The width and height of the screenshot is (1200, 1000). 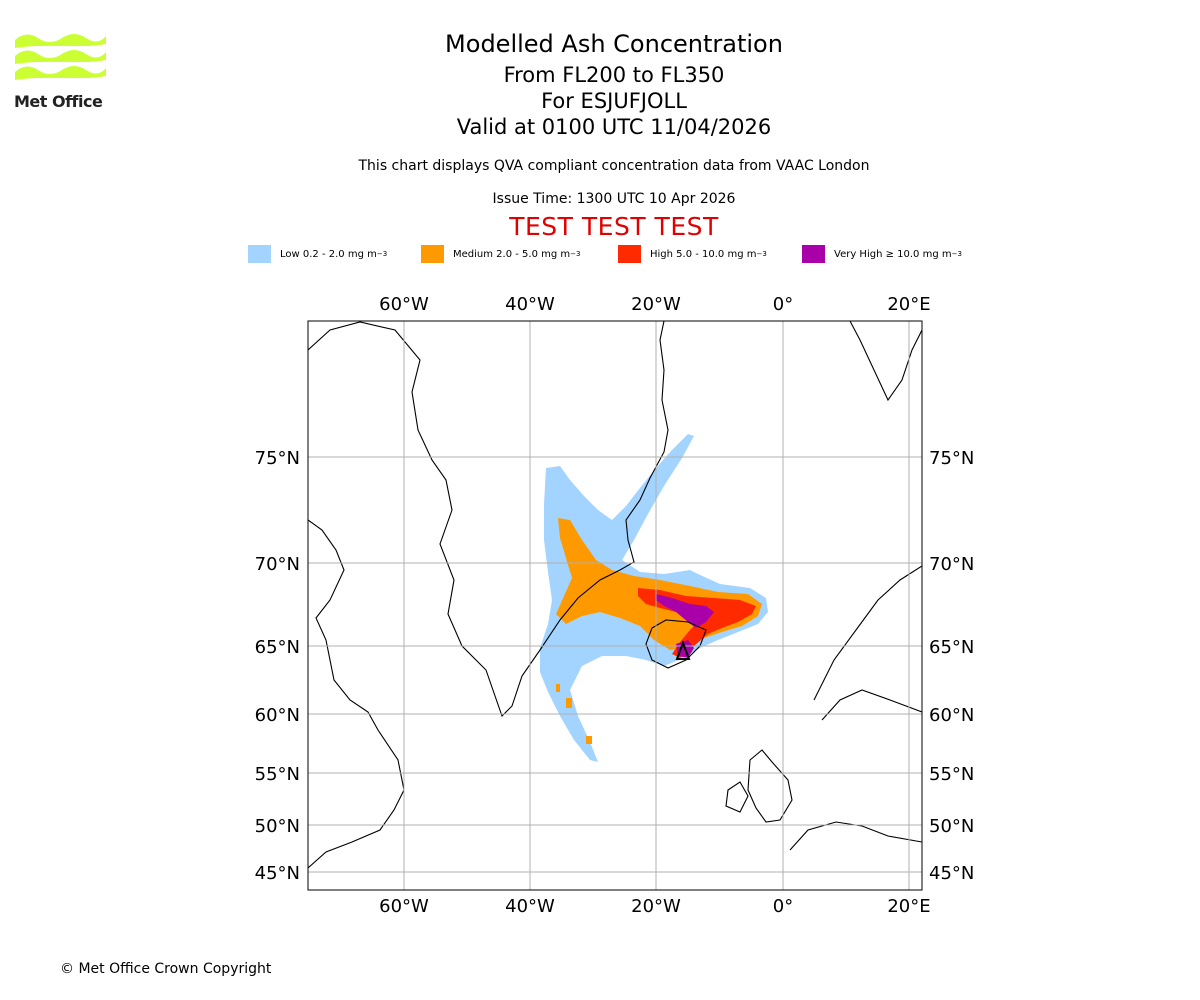 I want to click on iceland-coast, so click(x=676, y=644).